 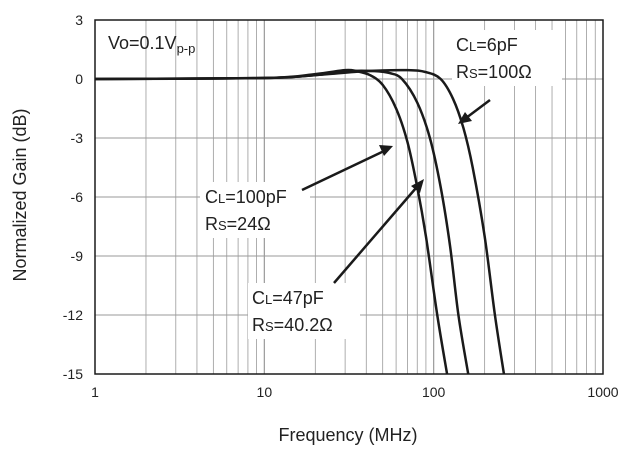 I want to click on svg-text: CL=47pF, so click(x=288, y=298).